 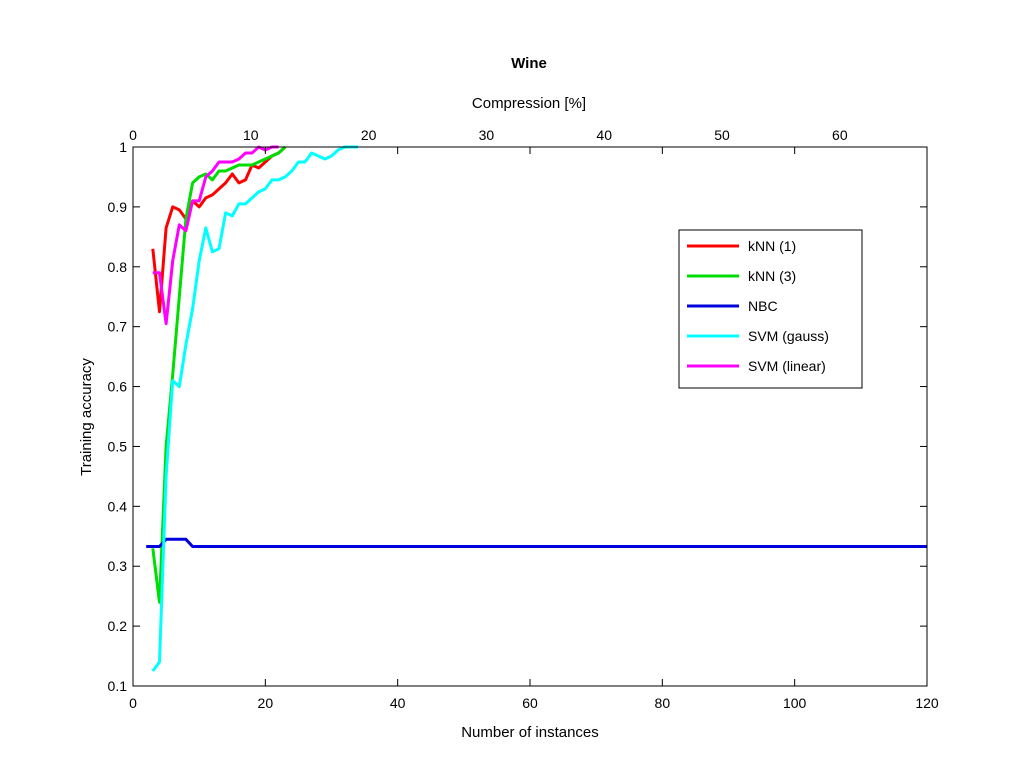 I want to click on y-axis-label: Training accuracy, so click(x=86, y=417).